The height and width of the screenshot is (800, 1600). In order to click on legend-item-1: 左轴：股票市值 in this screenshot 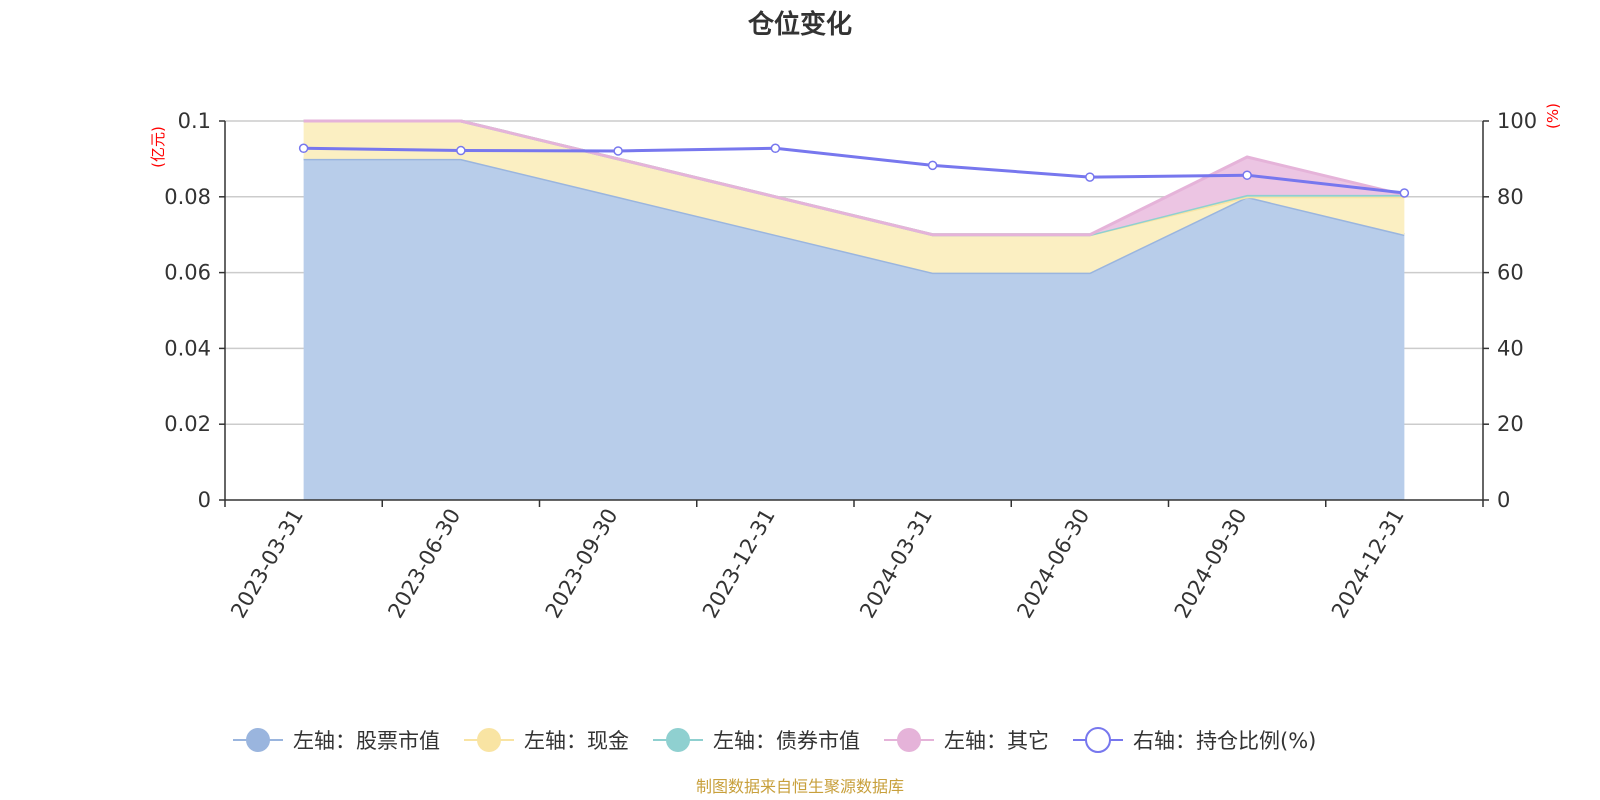, I will do `click(336, 740)`.